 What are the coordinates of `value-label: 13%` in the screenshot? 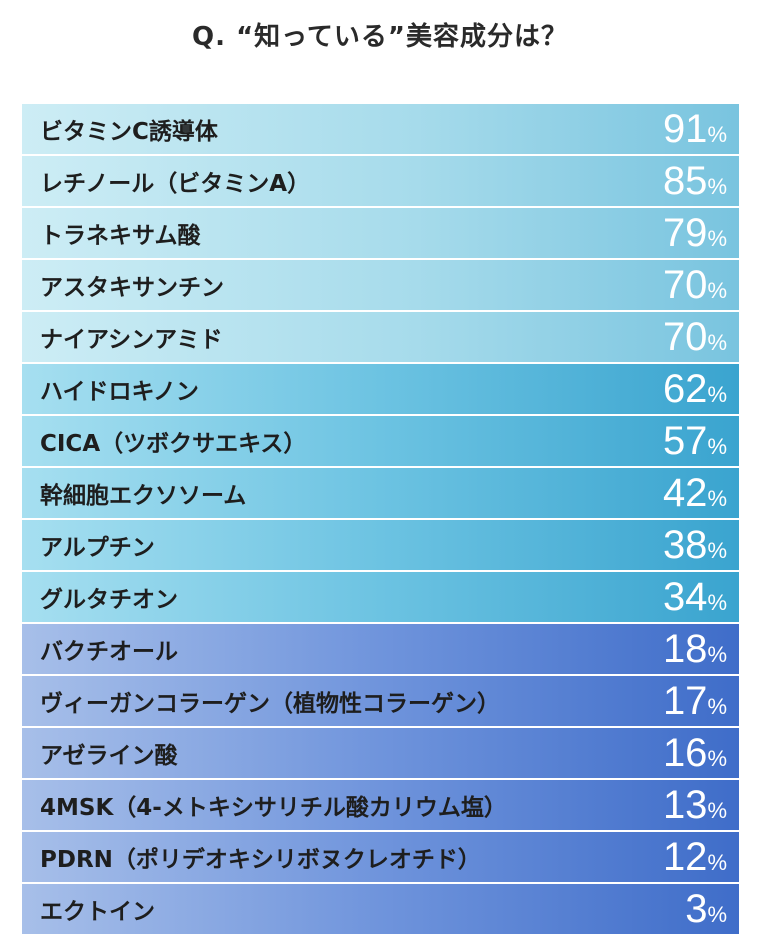 It's located at (701, 805).